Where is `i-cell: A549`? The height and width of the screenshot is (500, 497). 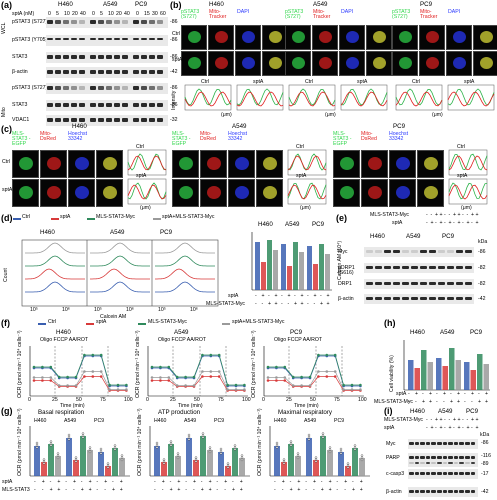
i-cell: A549 is located at coordinates (445, 411).